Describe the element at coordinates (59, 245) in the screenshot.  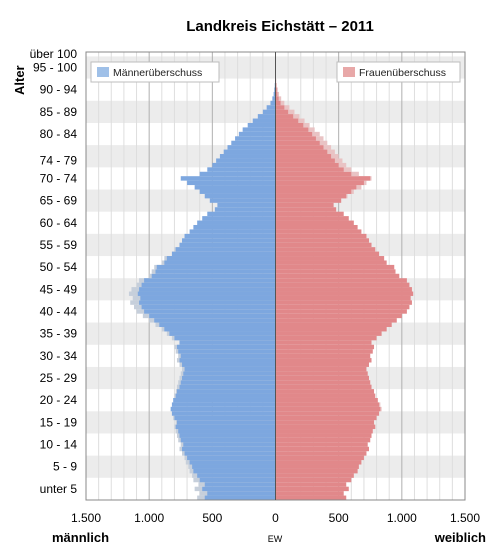
I see `age-group-label: 55 - 59` at that location.